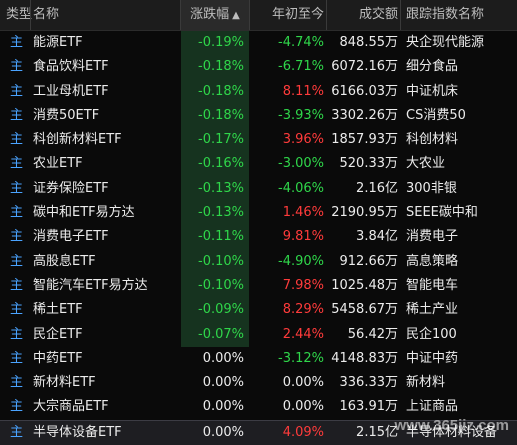 Image resolution: width=517 pixels, height=445 pixels. I want to click on table-row: 主民企ETF -0.07% 2.44% 56.42万 民企100, so click(258, 334).